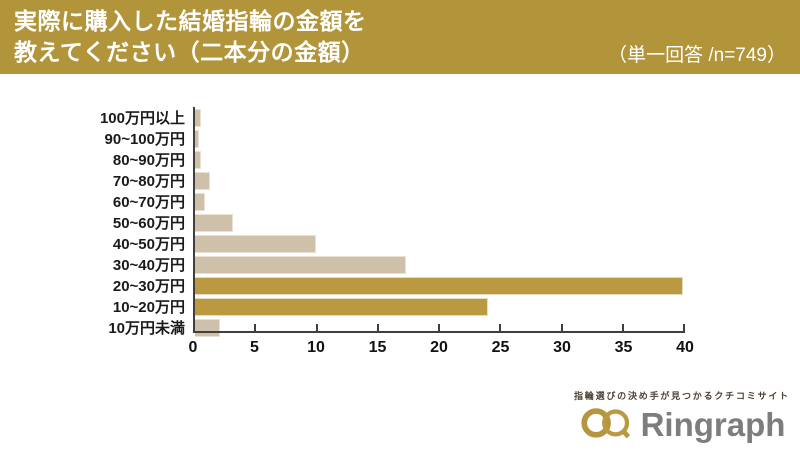  What do you see at coordinates (194, 220) in the screenshot?
I see `y-axis-line` at bounding box center [194, 220].